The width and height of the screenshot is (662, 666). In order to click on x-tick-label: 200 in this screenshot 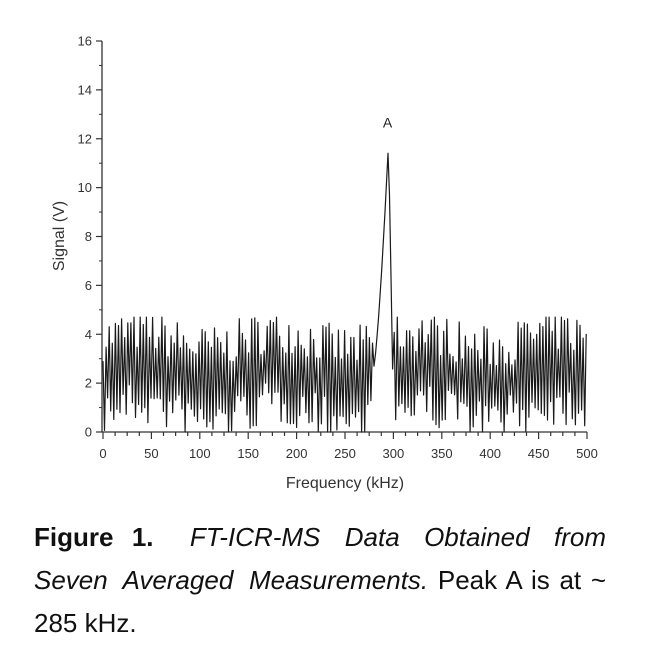, I will do `click(297, 453)`.